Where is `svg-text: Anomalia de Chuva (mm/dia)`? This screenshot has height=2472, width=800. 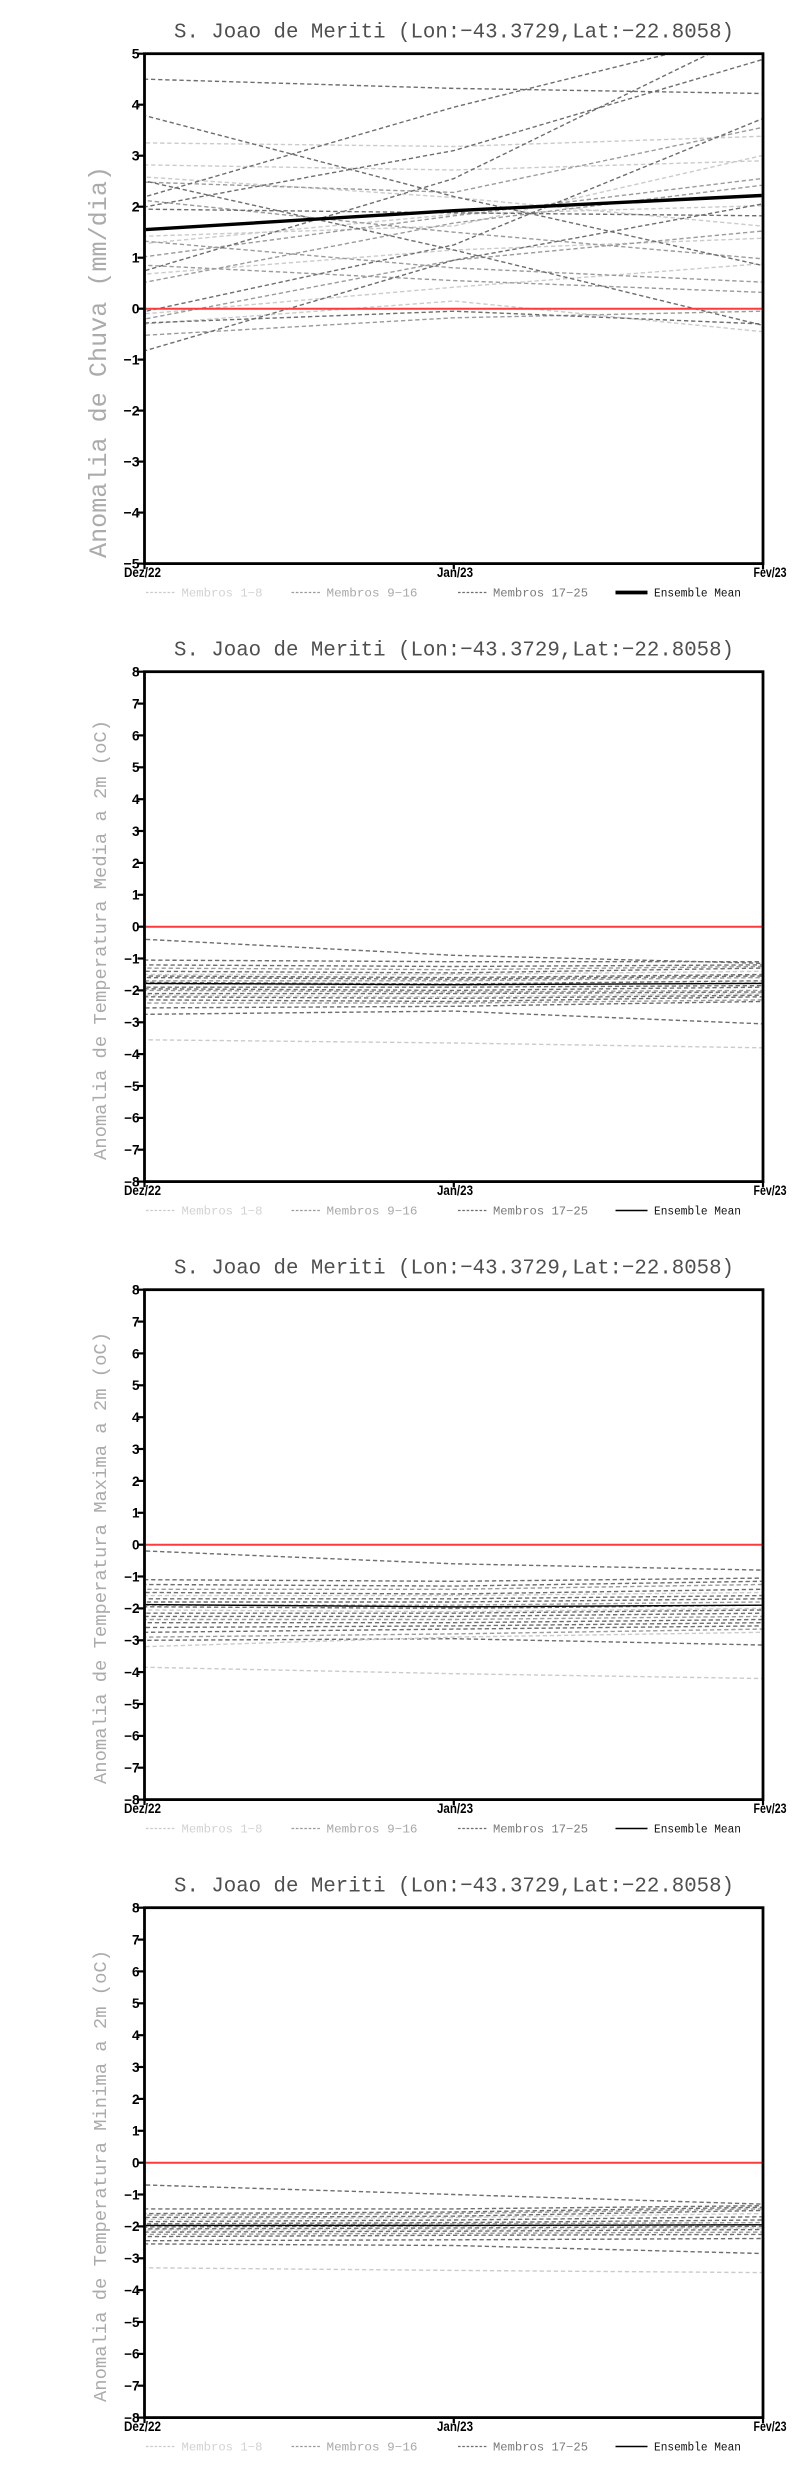
svg-text: Anomalia de Chuva (mm/dia) is located at coordinates (99, 362).